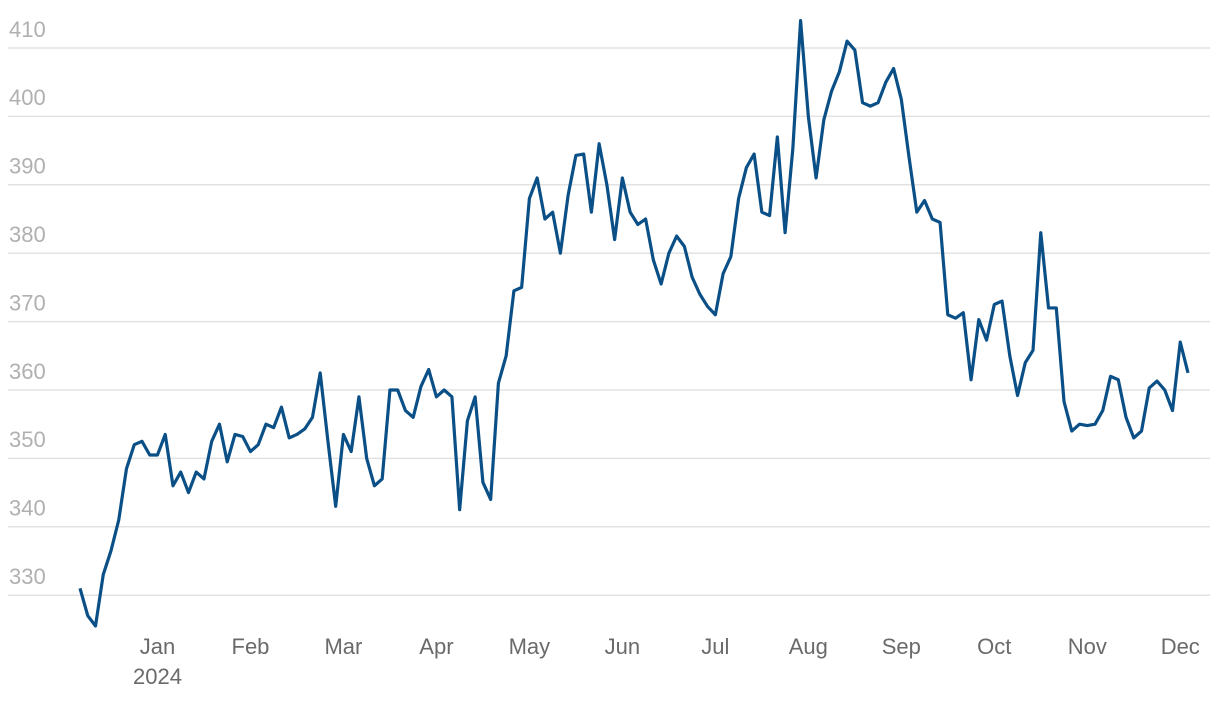 The height and width of the screenshot is (702, 1220). Describe the element at coordinates (1087, 646) in the screenshot. I see `x-tick-label: Nov` at that location.